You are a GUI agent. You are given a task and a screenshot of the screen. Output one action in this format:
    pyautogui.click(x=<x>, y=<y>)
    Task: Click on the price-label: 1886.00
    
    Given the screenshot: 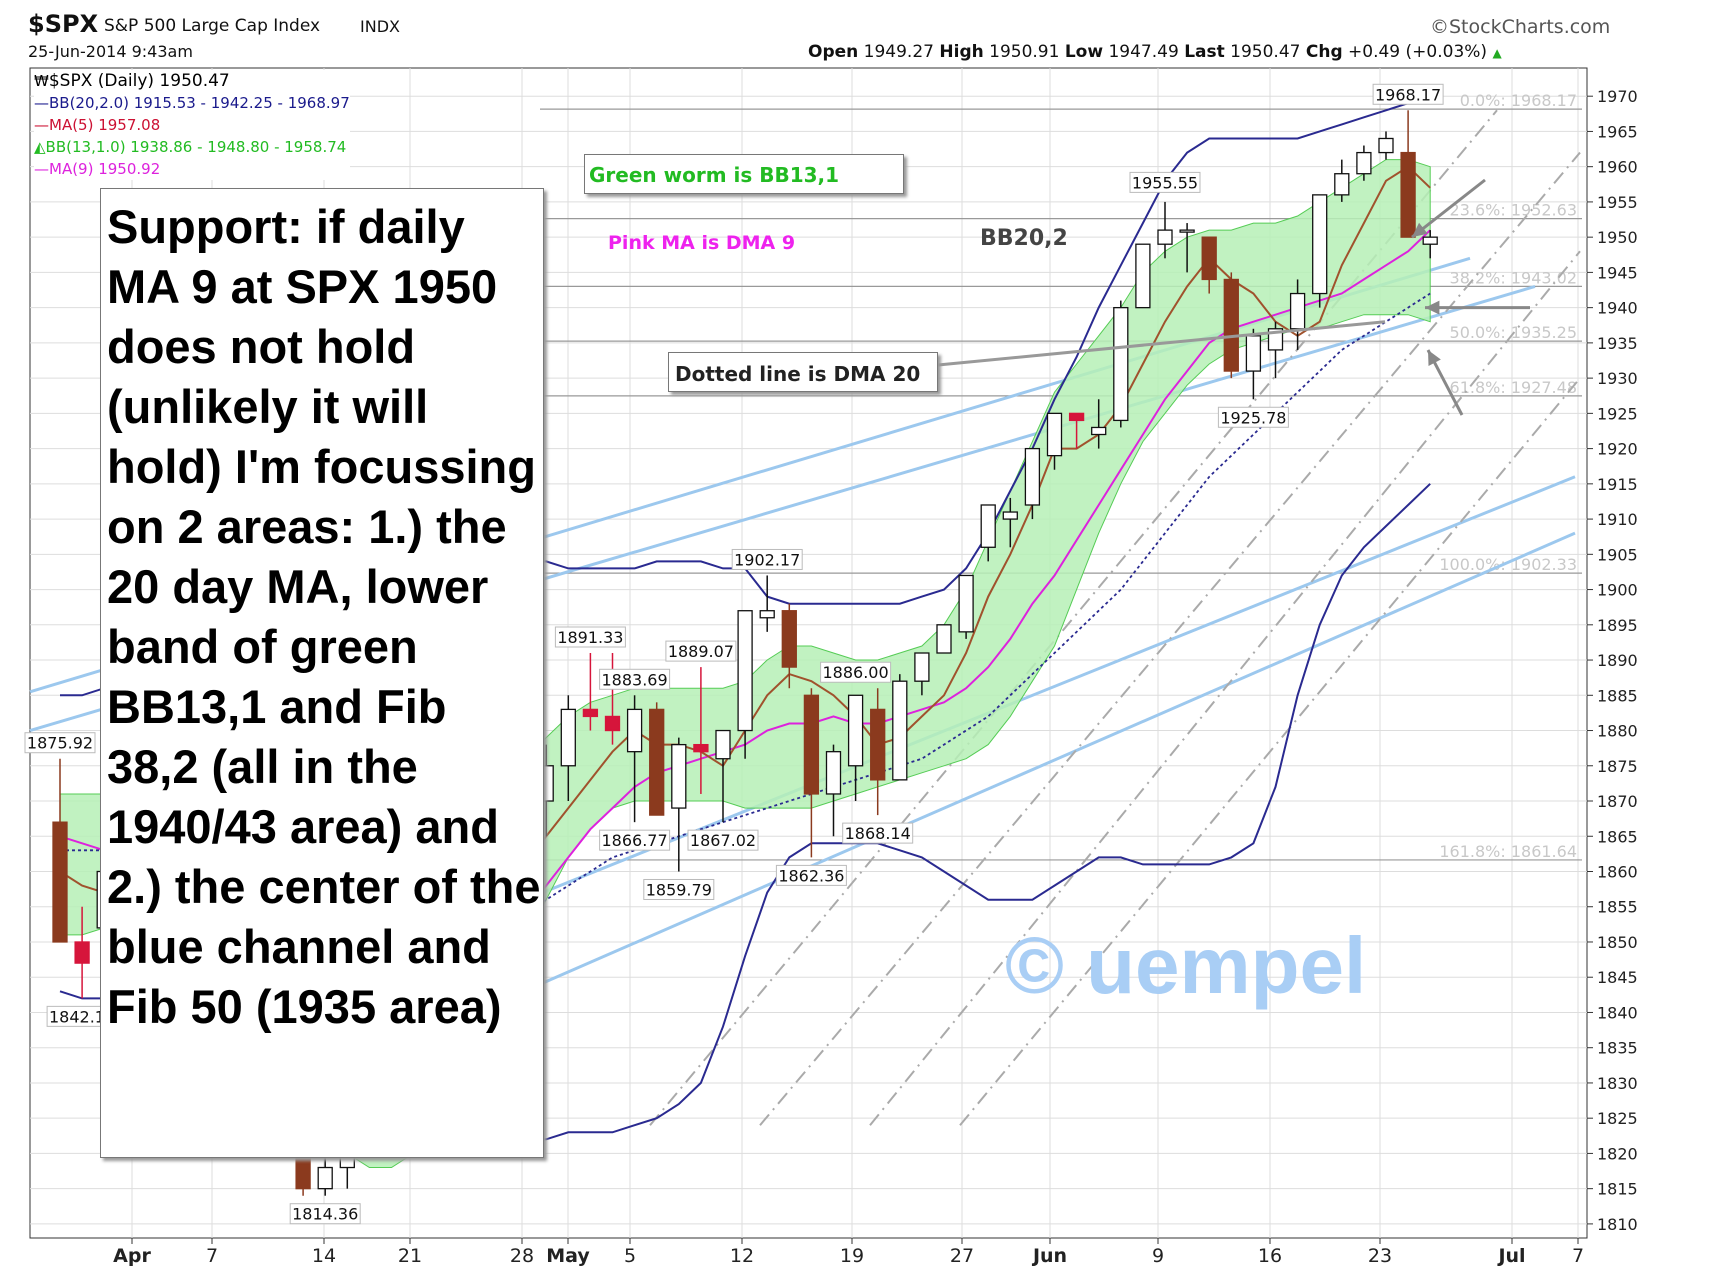 What is the action you would take?
    pyautogui.click(x=856, y=672)
    